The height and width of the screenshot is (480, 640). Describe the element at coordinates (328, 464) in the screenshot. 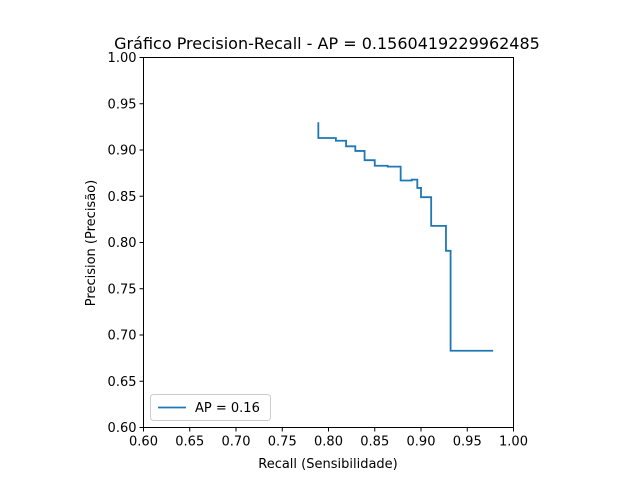

I see `x-axis-label: Recall (Sensibilidade)` at that location.